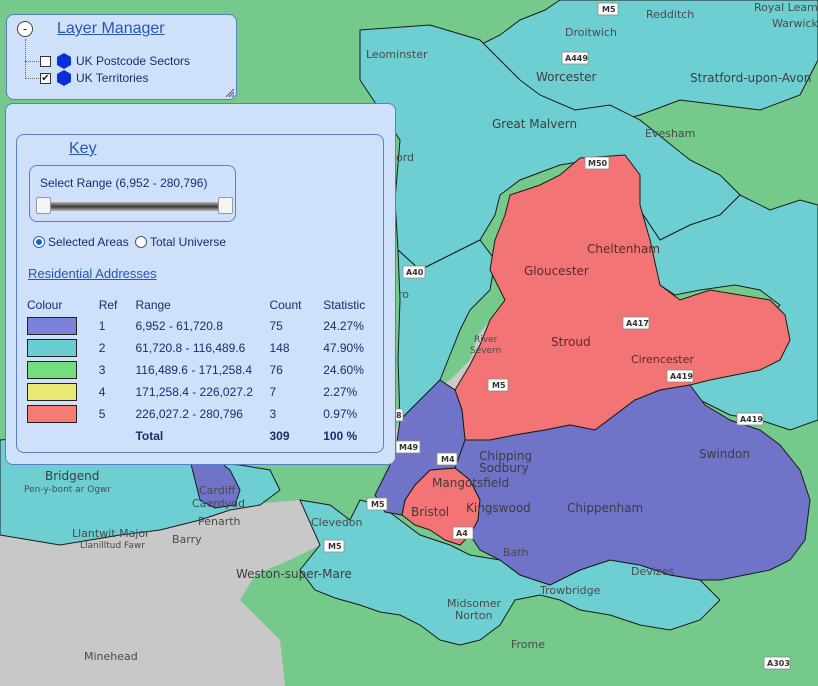 The image size is (818, 686). What do you see at coordinates (605, 508) in the screenshot?
I see `place-chippenham: Chippenham` at bounding box center [605, 508].